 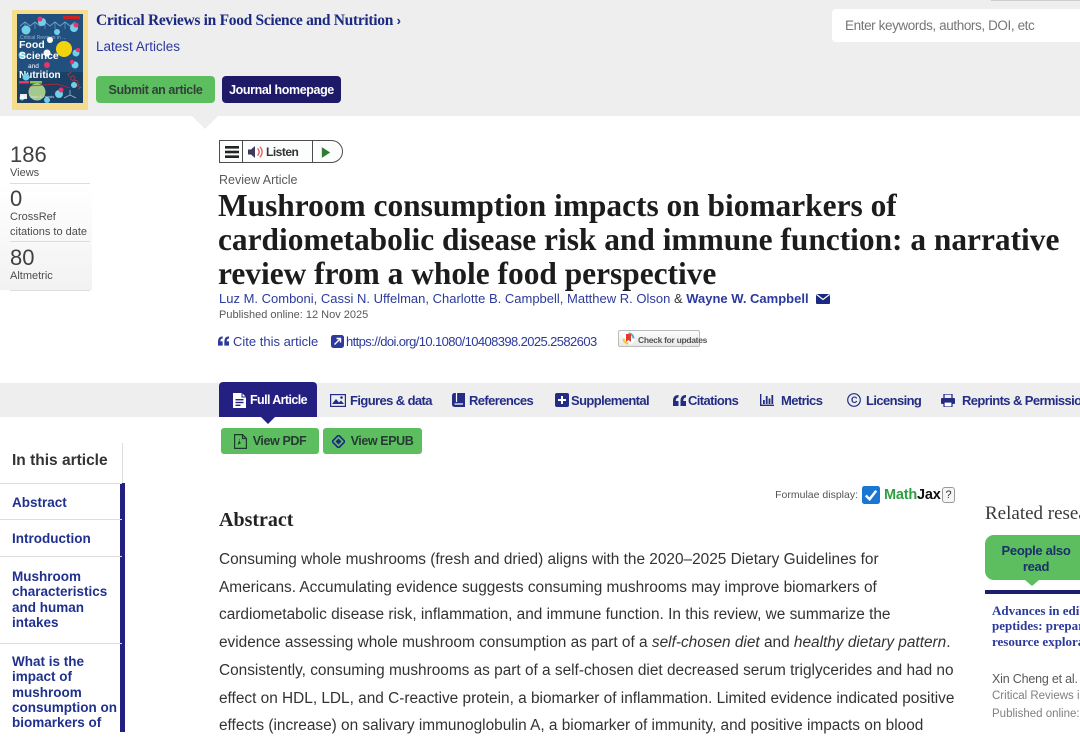 I want to click on svg-text: Food, so click(x=32, y=45).